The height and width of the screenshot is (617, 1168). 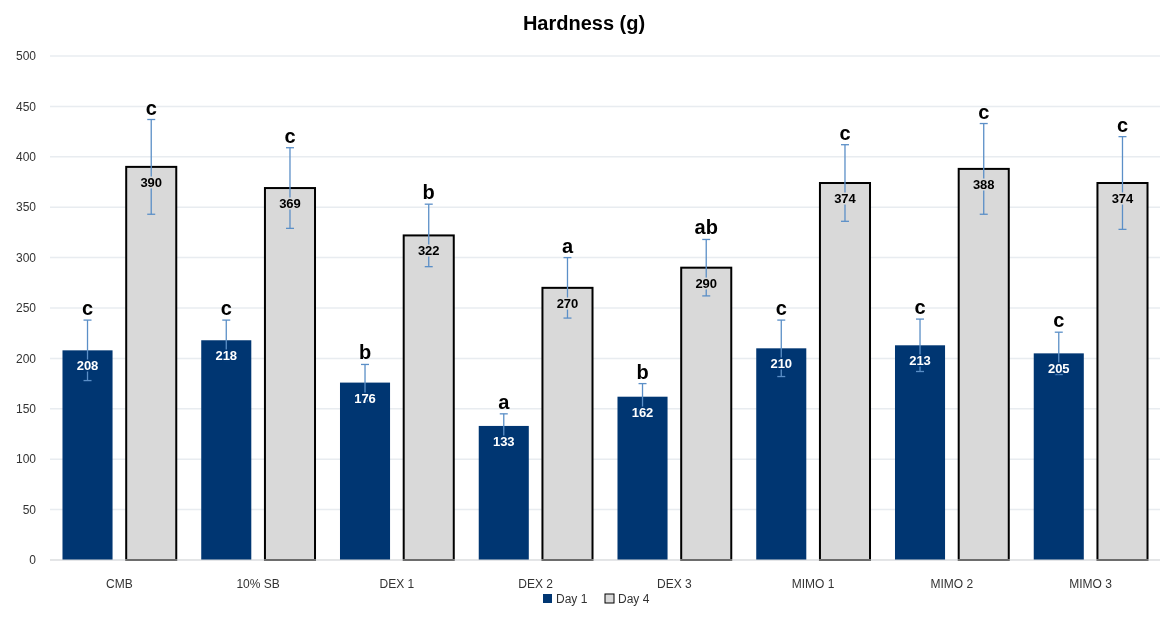 What do you see at coordinates (365, 398) in the screenshot?
I see `data-label: 176` at bounding box center [365, 398].